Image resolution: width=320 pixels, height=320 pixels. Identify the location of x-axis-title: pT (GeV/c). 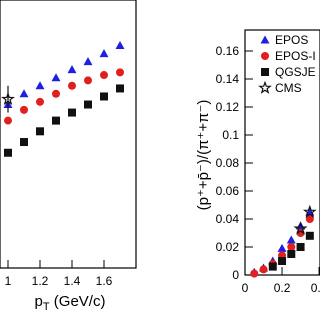
(70, 303).